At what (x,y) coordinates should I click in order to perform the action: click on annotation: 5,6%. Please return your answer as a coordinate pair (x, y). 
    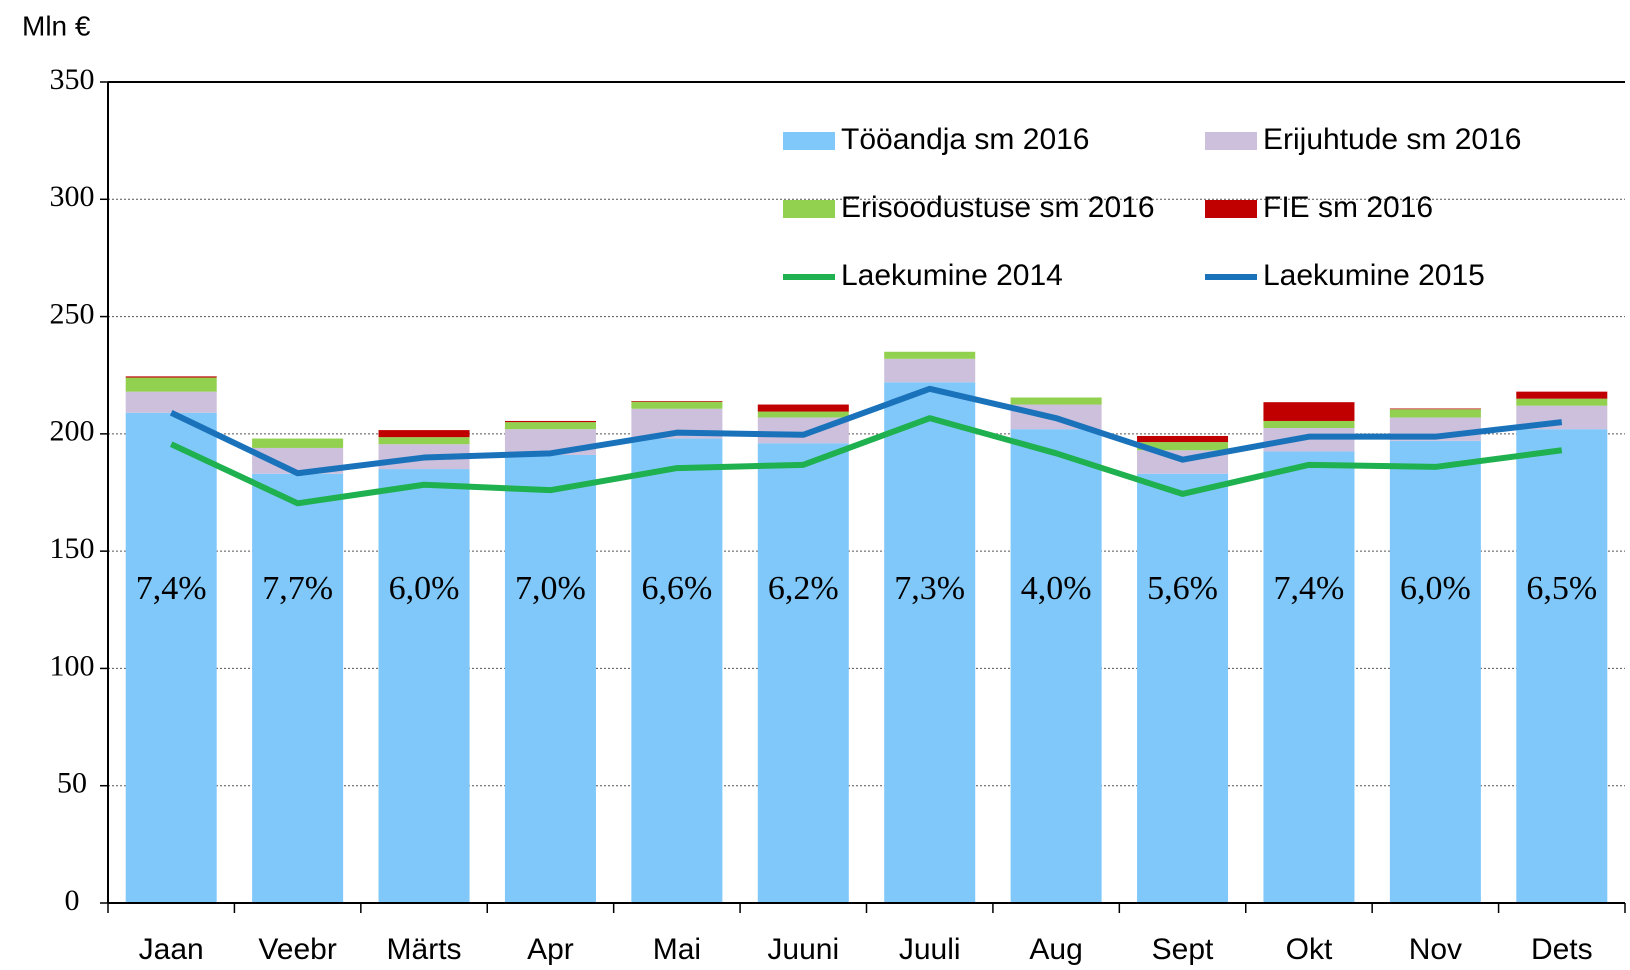
    Looking at the image, I should click on (1182, 588).